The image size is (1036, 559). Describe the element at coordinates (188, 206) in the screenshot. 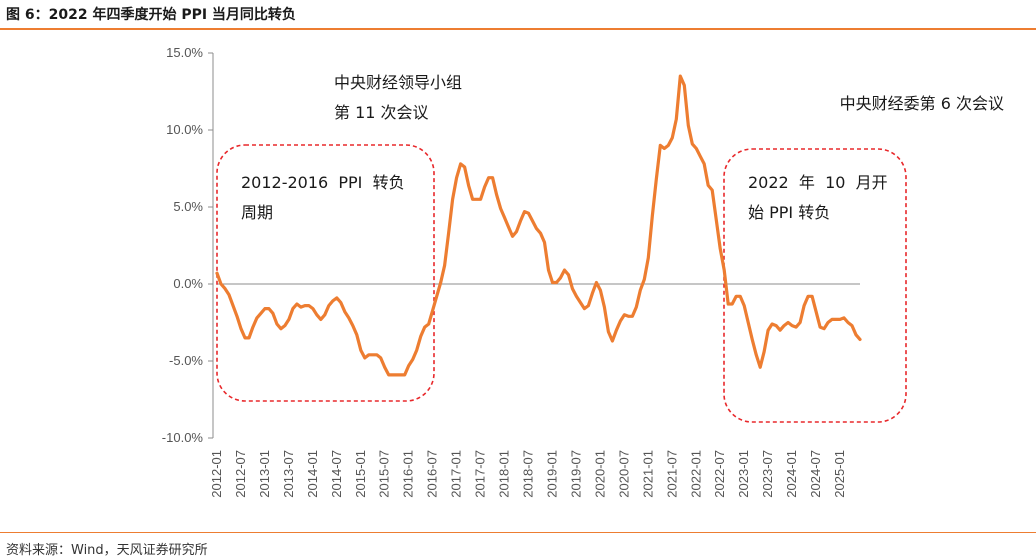

I see `y-tick-label: 5.0%` at that location.